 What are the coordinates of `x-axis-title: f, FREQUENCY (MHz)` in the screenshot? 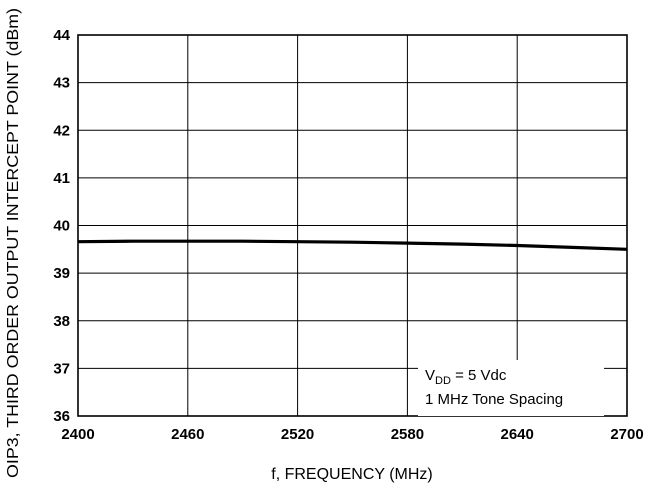 It's located at (351, 474).